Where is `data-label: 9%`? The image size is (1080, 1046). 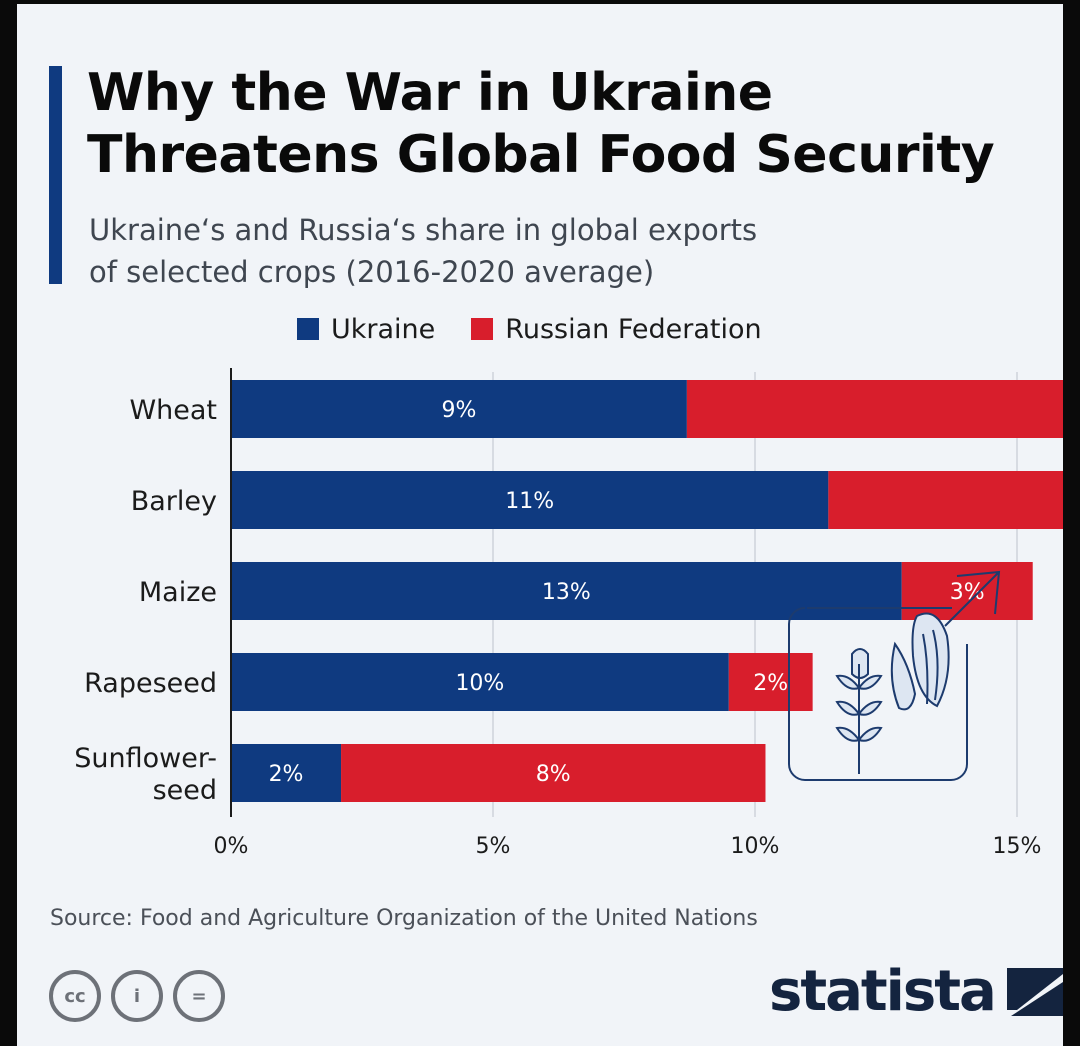
data-label: 9% is located at coordinates (458, 410).